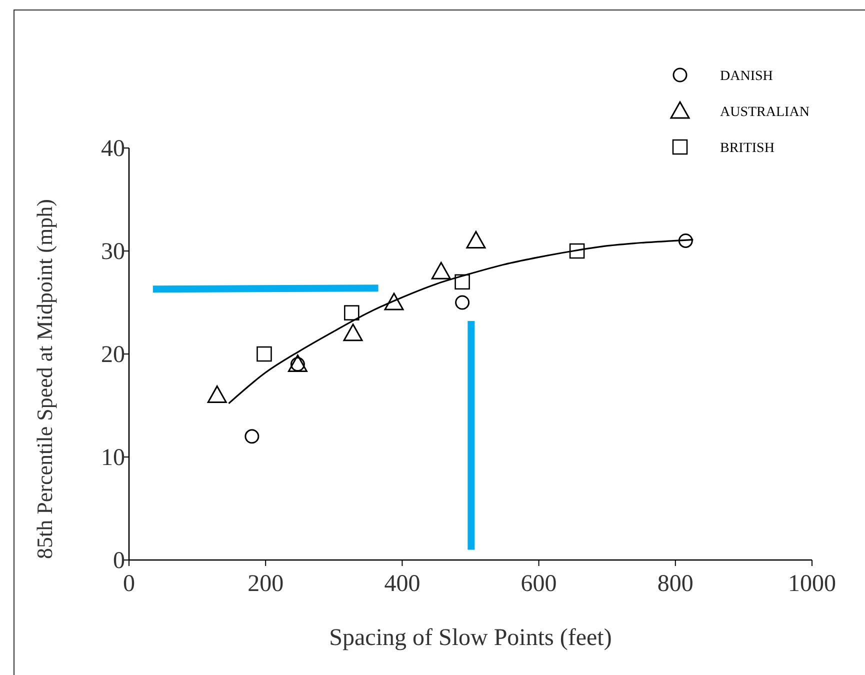 This screenshot has height=675, width=865. I want to click on y-tick-label: 40, so click(113, 149).